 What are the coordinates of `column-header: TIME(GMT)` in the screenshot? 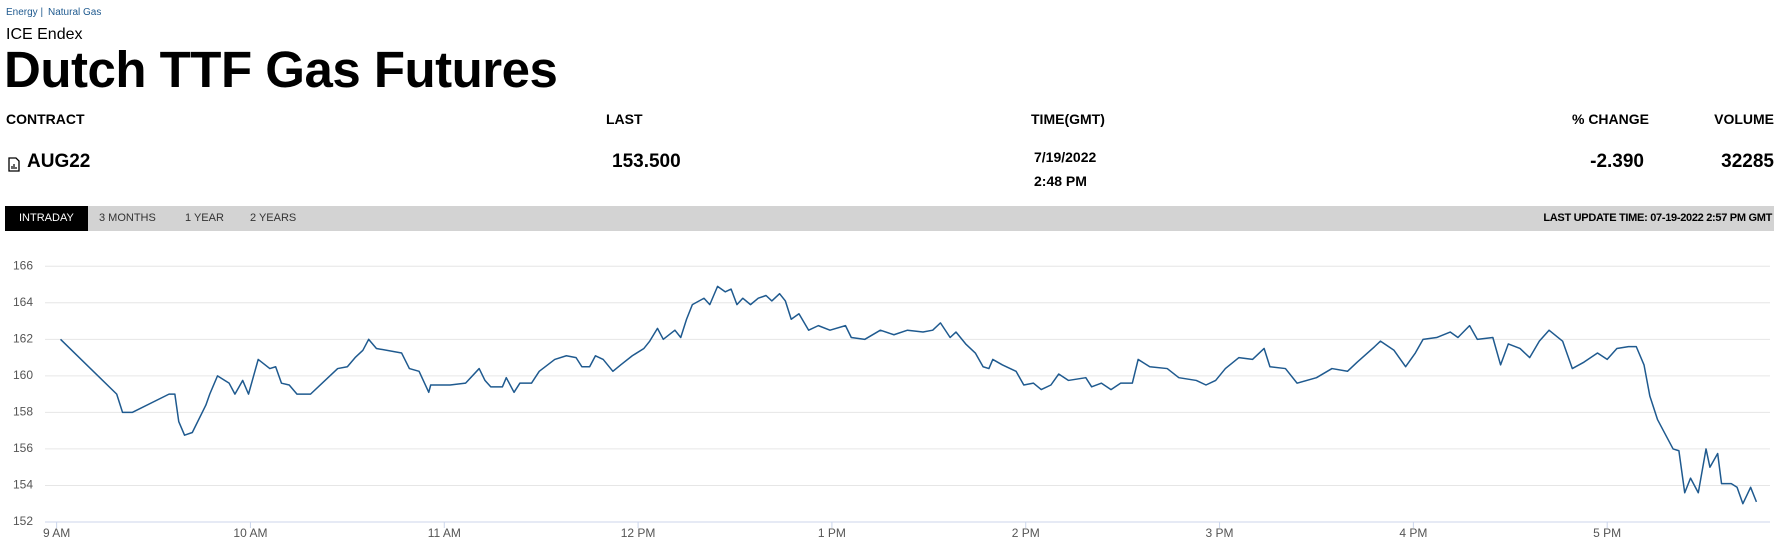 It's located at (1068, 119).